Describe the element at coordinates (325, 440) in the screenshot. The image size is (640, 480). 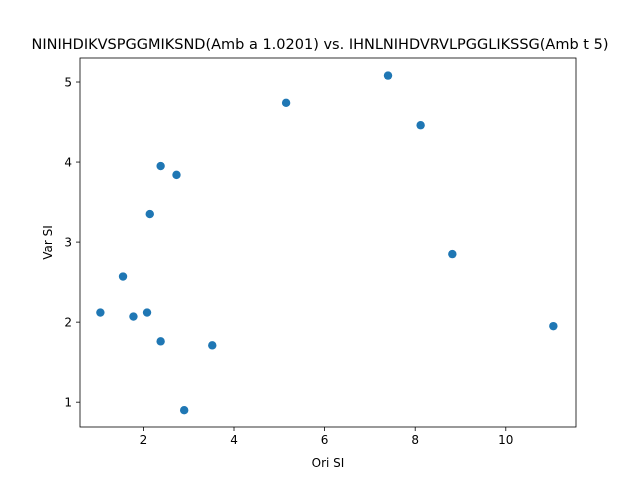
I see `x-tick-label: 6` at that location.